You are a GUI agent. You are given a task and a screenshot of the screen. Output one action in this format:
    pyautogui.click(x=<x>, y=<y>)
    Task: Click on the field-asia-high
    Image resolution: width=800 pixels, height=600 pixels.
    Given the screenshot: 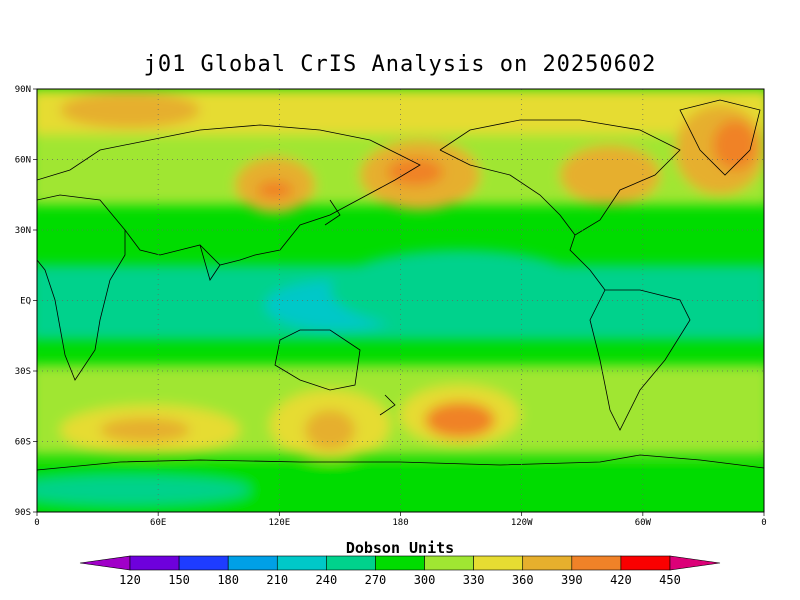 What is the action you would take?
    pyautogui.click(x=275, y=190)
    